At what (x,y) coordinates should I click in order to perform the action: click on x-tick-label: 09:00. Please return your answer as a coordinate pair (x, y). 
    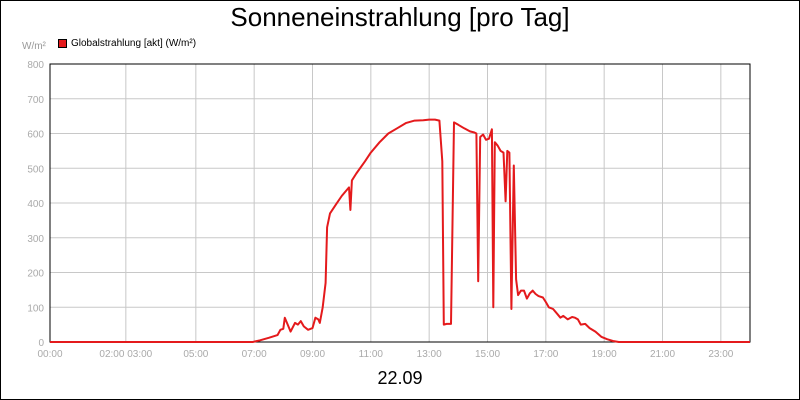
    Looking at the image, I should click on (312, 354).